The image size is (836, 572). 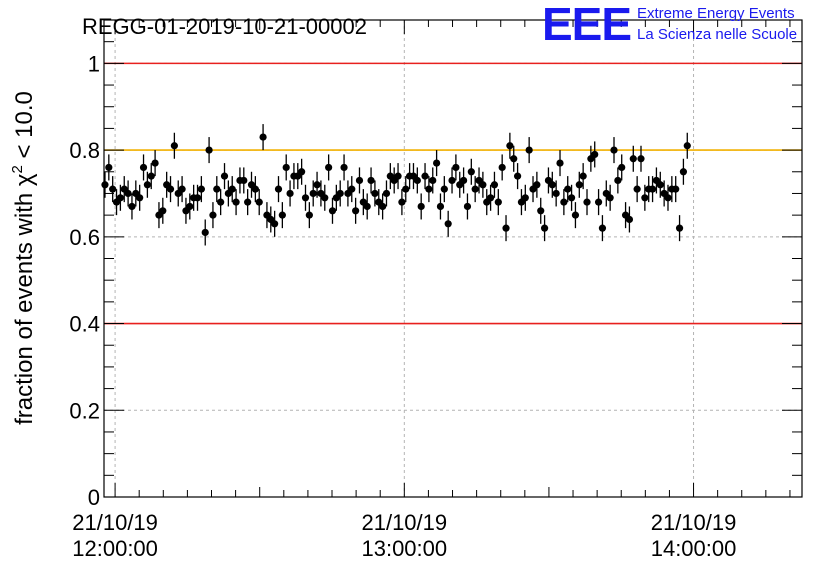 I want to click on chi-symbol: χ, so click(x=24, y=179).